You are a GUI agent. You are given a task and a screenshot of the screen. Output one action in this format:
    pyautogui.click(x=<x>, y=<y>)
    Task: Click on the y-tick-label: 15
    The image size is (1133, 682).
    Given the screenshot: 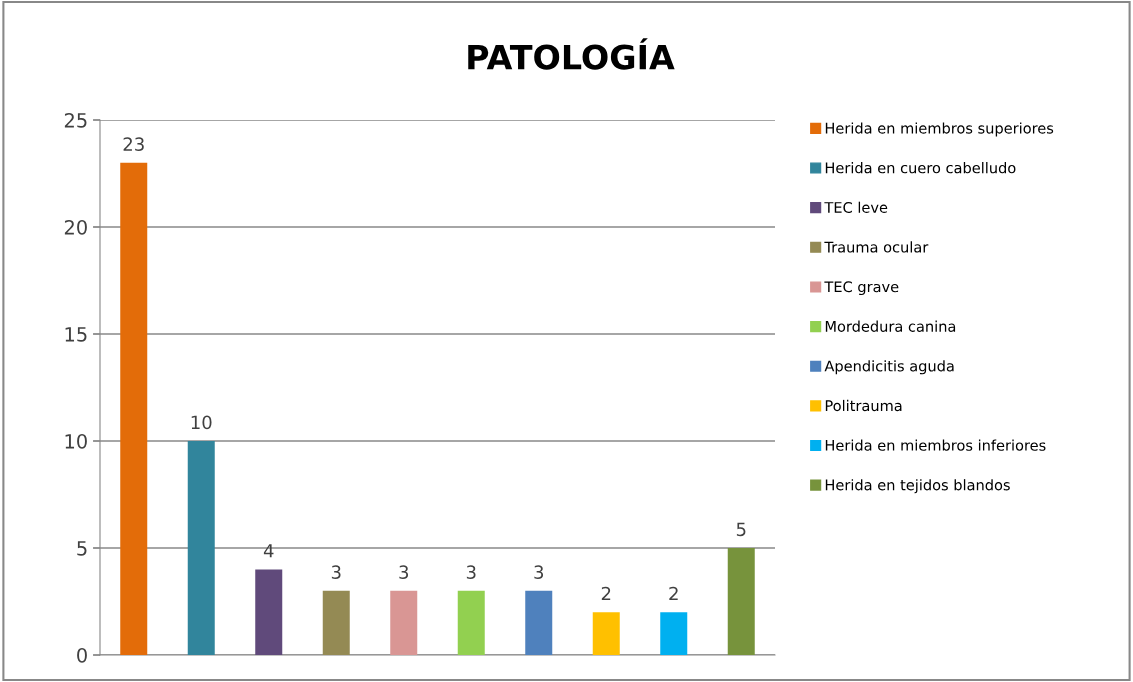 What is the action you would take?
    pyautogui.click(x=76, y=334)
    